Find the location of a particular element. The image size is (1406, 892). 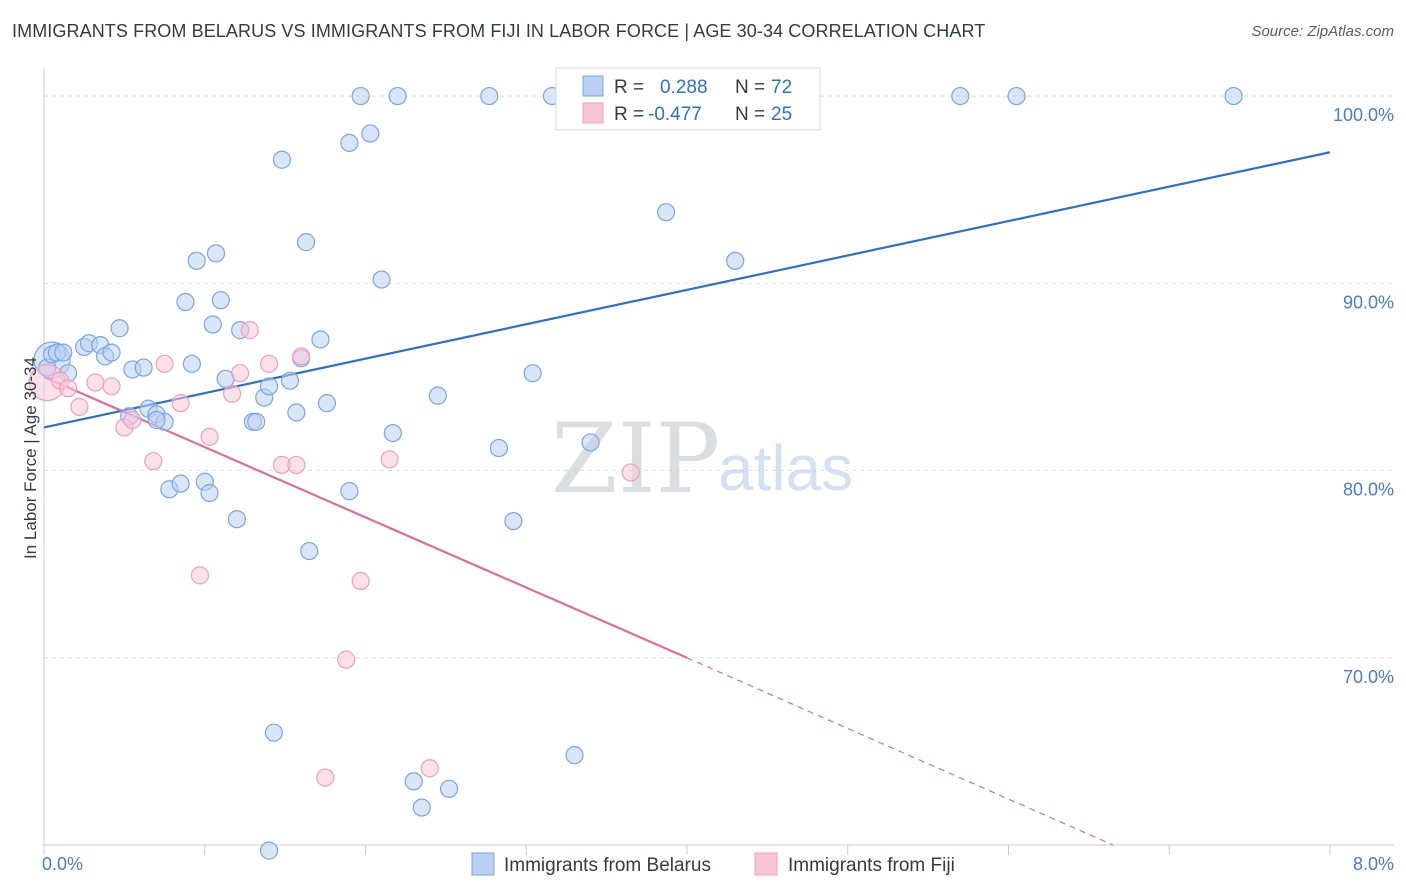

stats-n-value-belarus: 72 is located at coordinates (781, 87).